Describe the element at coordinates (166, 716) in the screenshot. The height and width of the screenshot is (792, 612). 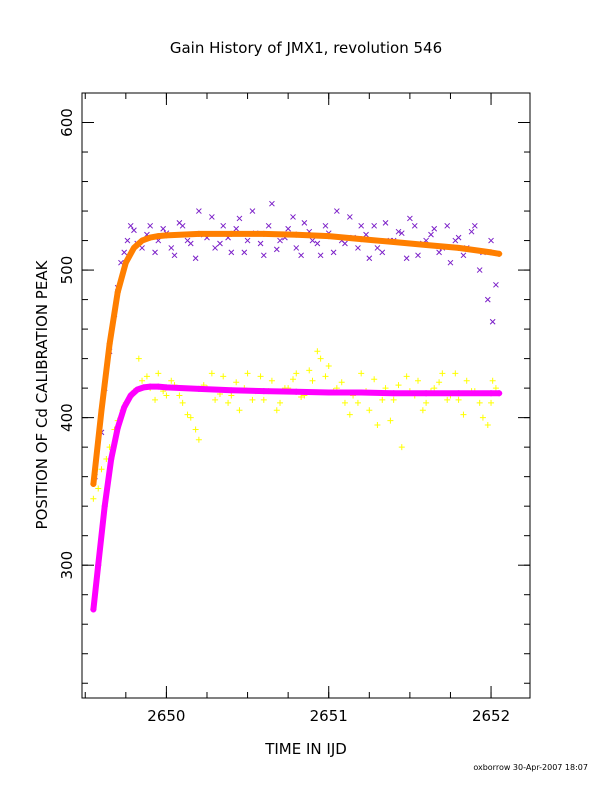
I see `x-tick-label: 2650` at that location.